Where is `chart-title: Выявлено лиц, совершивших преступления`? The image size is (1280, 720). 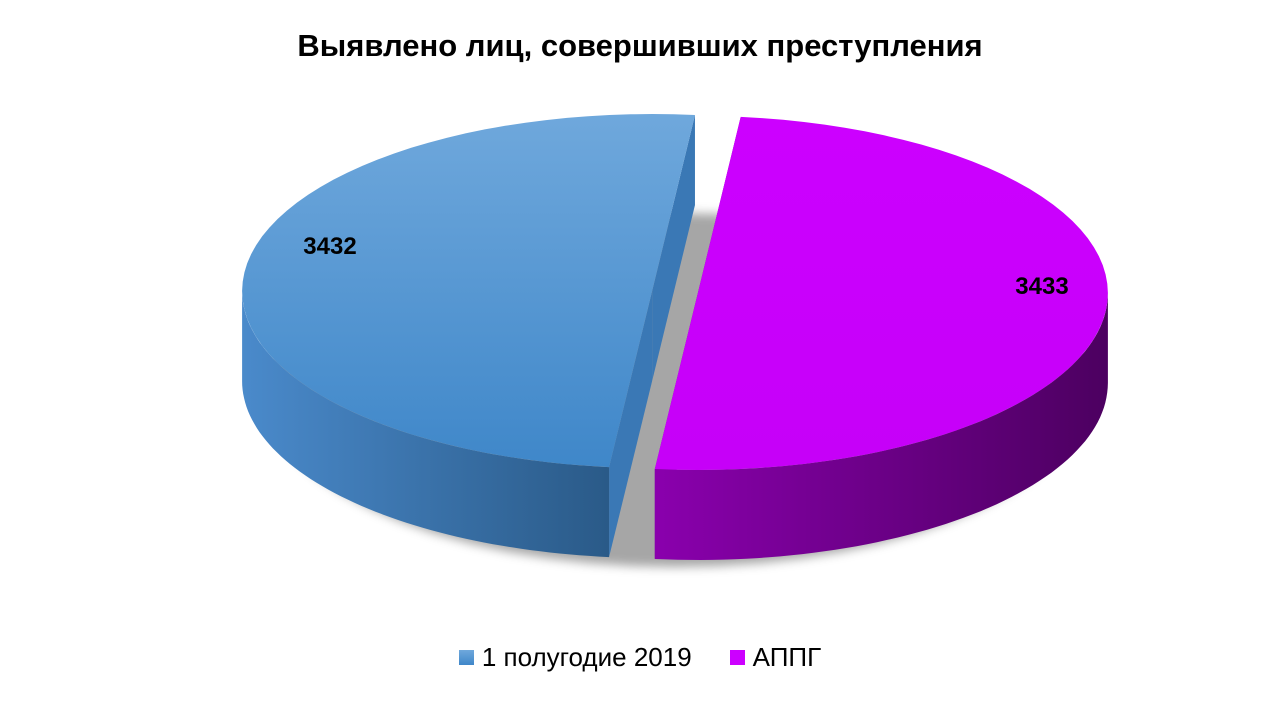
chart-title: Выявлено лиц, совершивших преступления is located at coordinates (640, 45).